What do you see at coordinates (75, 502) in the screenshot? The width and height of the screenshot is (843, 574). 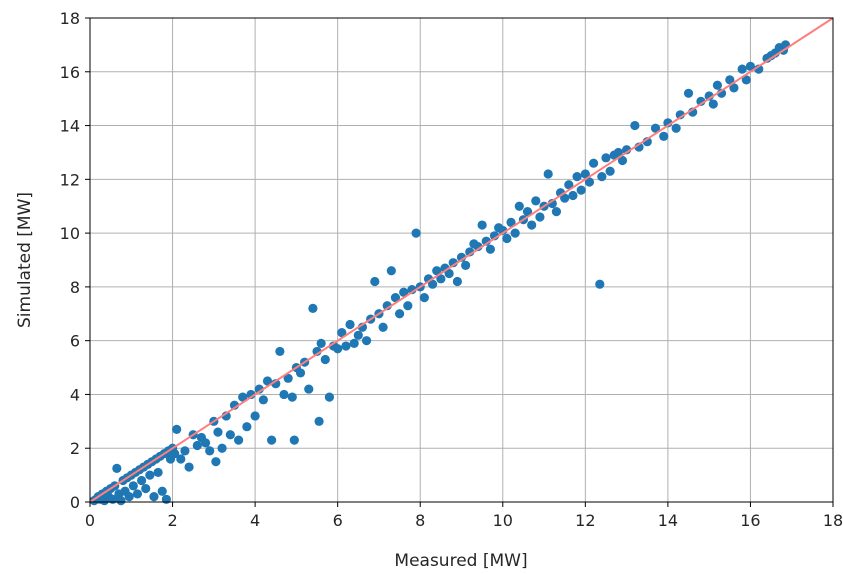 I see `y-tick-label: 0` at bounding box center [75, 502].